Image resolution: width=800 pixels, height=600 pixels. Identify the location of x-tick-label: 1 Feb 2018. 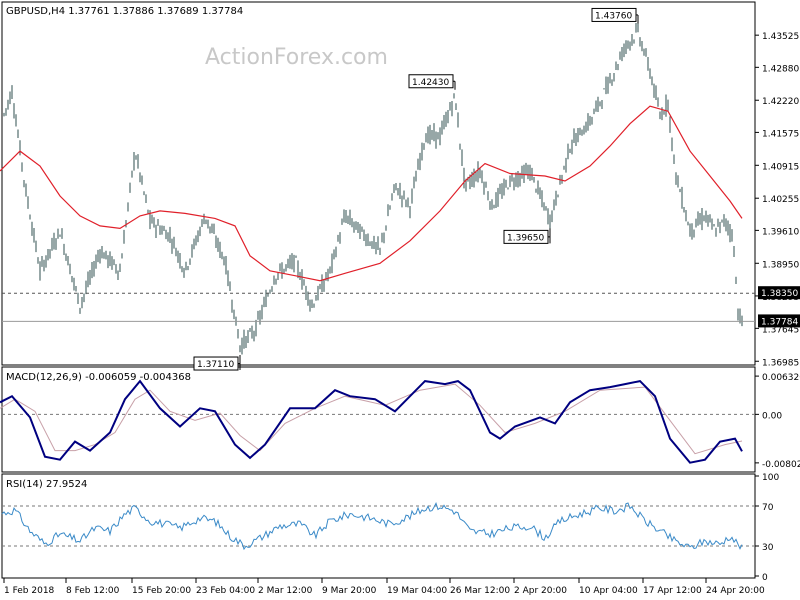
(29, 591).